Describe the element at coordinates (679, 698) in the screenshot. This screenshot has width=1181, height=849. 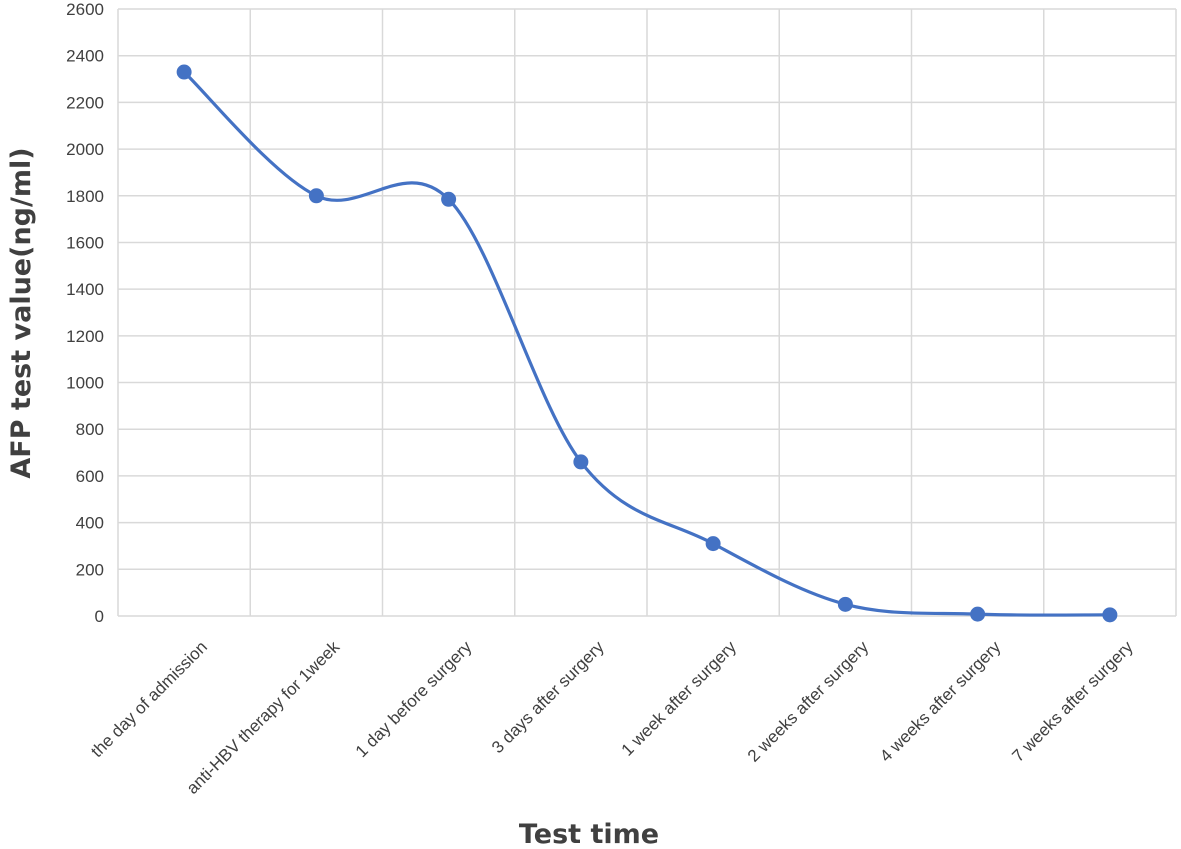
I see `x-tick-label: 1 week after surgery` at that location.